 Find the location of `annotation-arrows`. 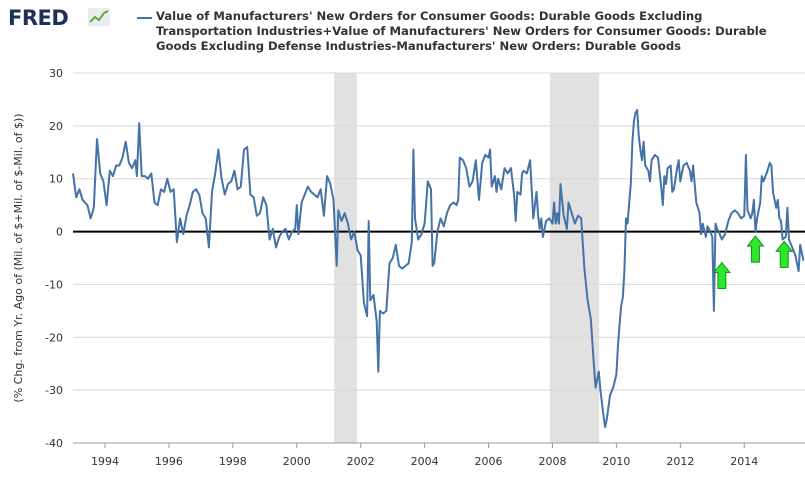

annotation-arrows is located at coordinates (753, 262).